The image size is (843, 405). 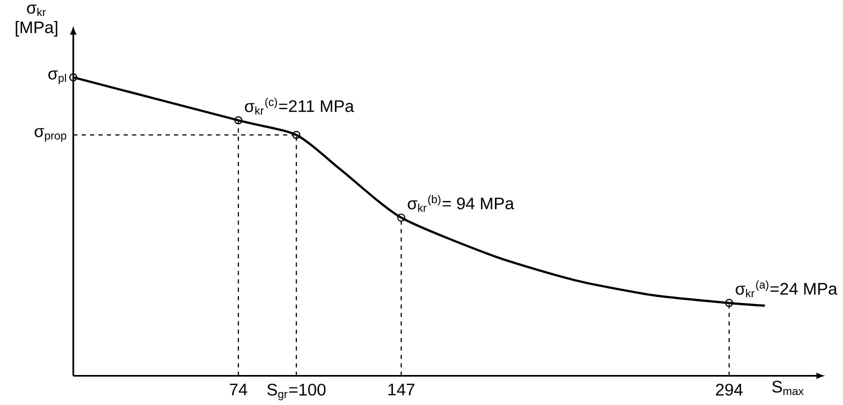 I want to click on y-axis-title: σ$_{kr}$ [MPa], so click(x=37, y=20).